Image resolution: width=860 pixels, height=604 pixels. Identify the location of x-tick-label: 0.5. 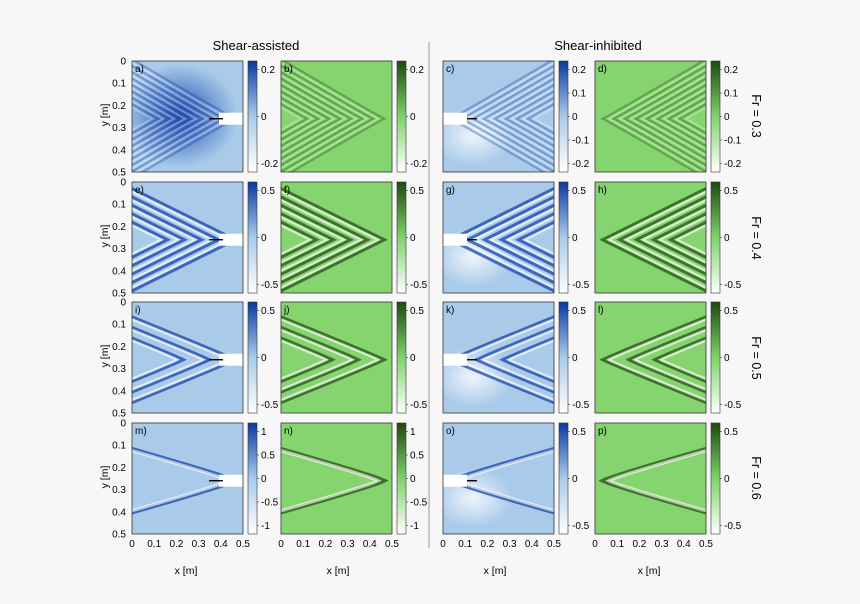
(243, 544).